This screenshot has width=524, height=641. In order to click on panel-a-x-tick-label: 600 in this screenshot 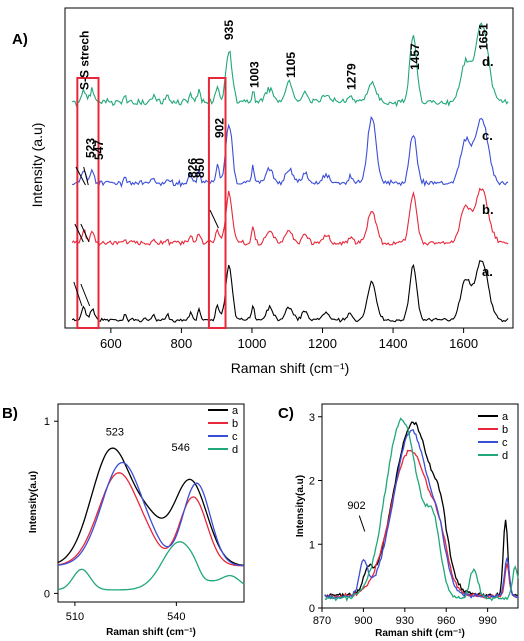, I will do `click(111, 343)`.